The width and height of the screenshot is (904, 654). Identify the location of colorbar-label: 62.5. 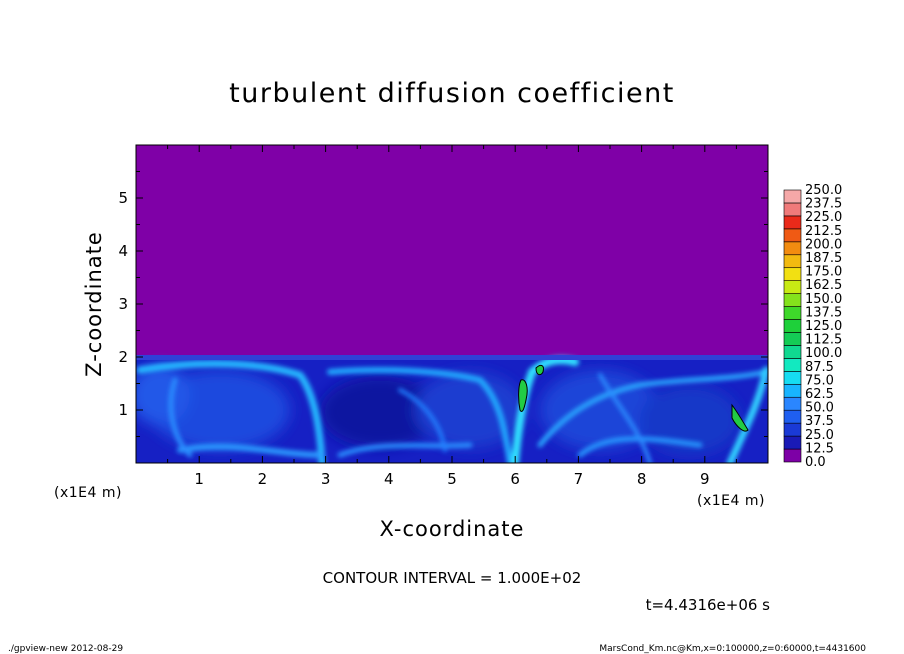
(819, 394).